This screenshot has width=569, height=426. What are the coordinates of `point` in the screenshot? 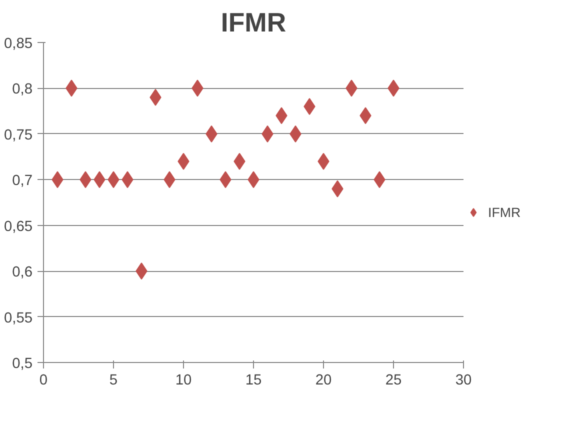 It's located at (310, 106).